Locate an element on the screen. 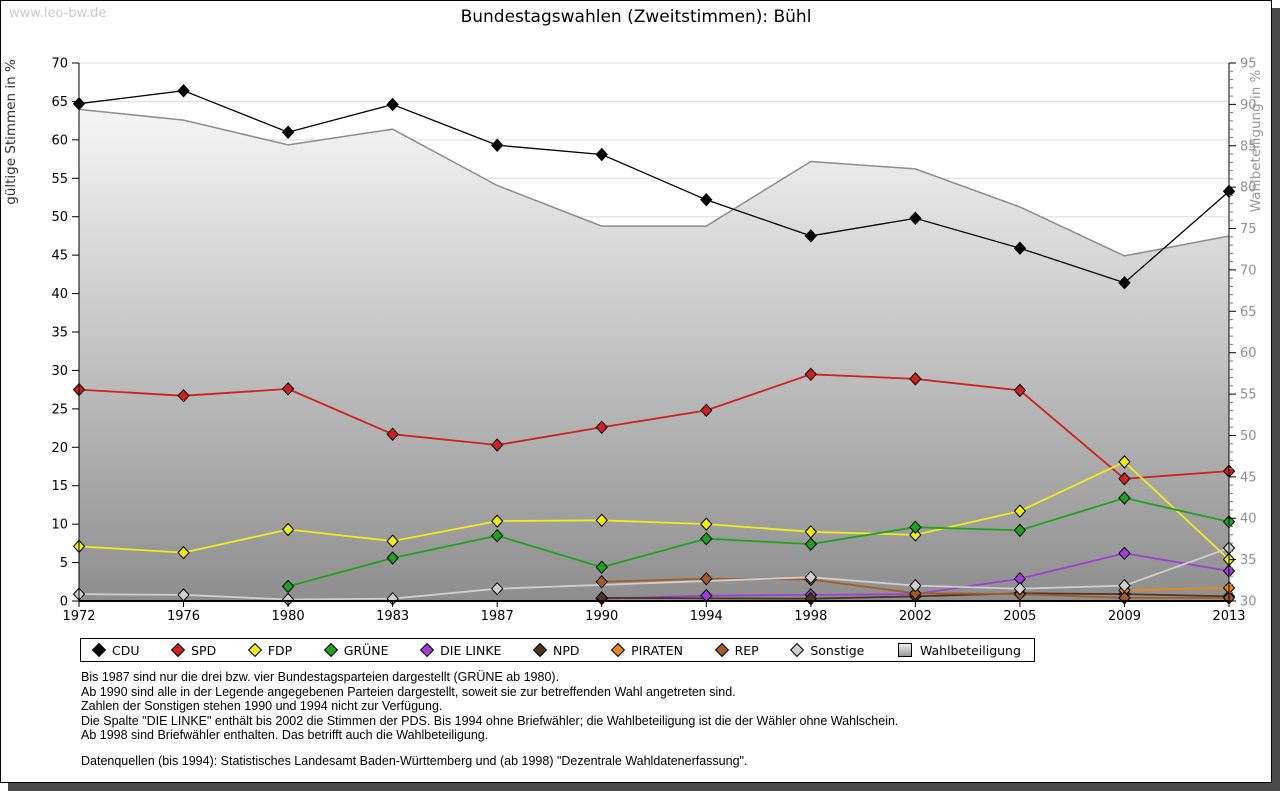 This screenshot has height=791, width=1280. legend-item-cdu: CDU is located at coordinates (115, 650).